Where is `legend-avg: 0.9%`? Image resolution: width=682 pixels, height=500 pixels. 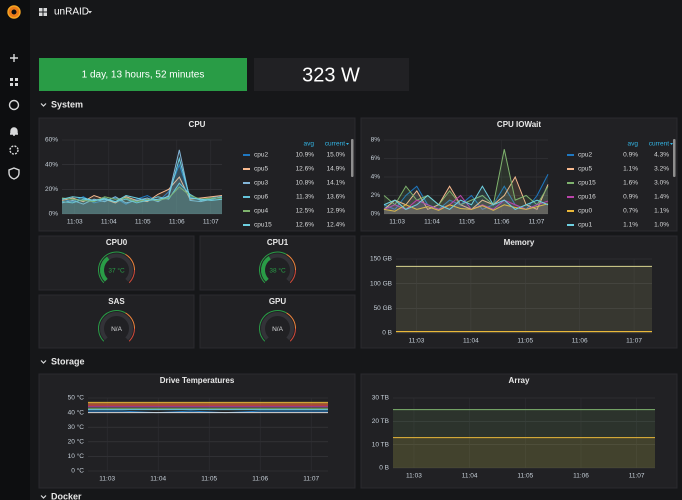 legend-avg: 0.9% is located at coordinates (630, 155).